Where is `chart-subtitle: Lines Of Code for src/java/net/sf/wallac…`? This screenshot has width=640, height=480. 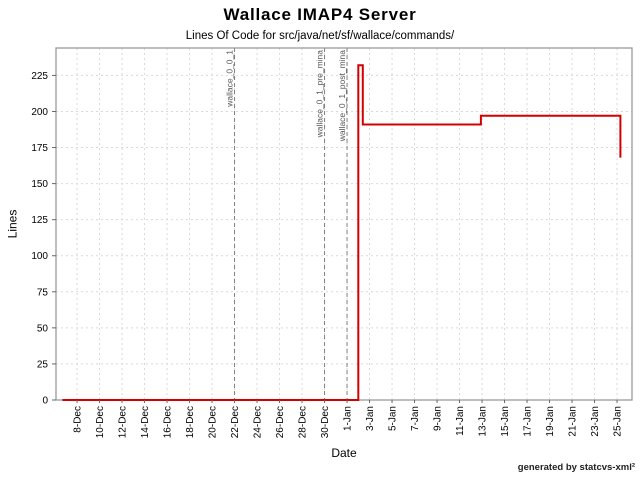 chart-subtitle: Lines Of Code for src/java/net/sf/wallac… is located at coordinates (320, 36).